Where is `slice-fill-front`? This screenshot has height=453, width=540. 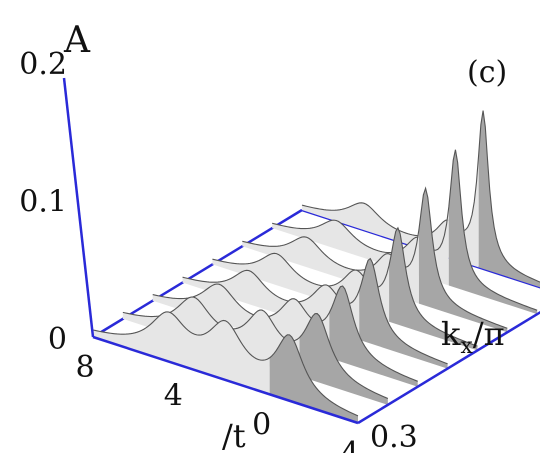 slice-fill-front is located at coordinates (390, 211).